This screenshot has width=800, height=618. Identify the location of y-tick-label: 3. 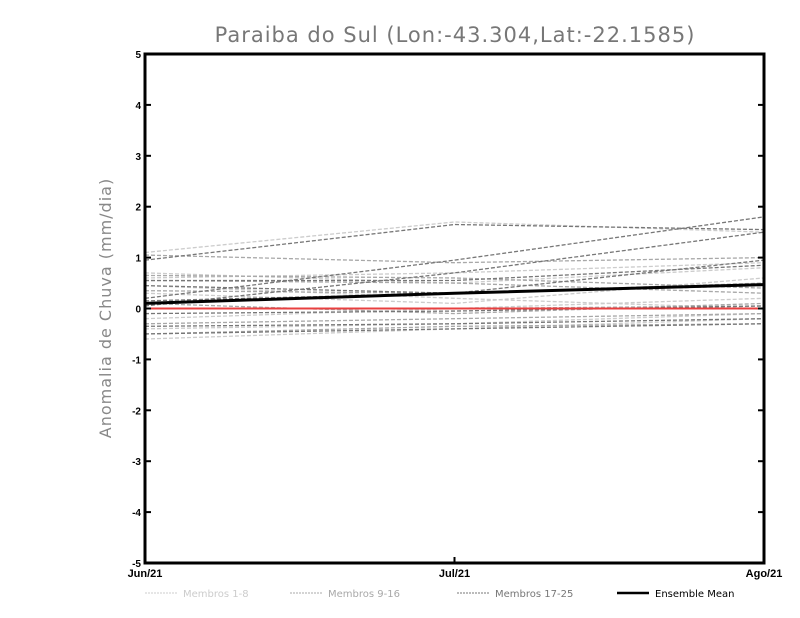
(138, 157).